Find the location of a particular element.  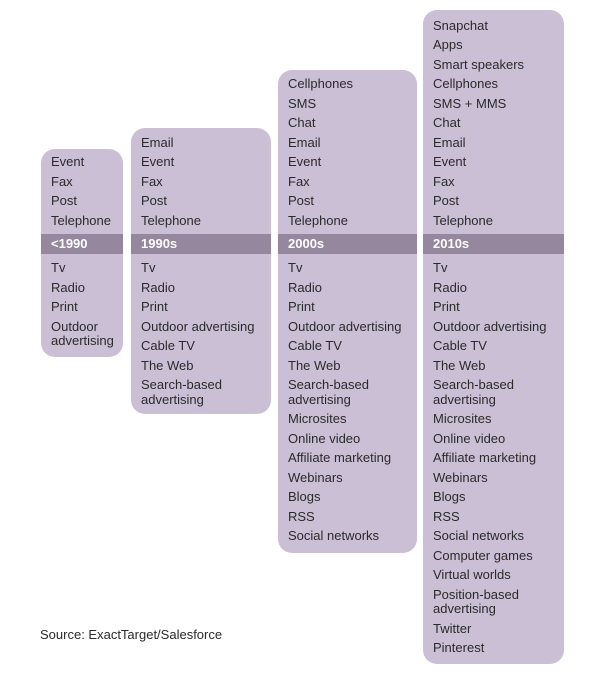

pre-era-list: Email Event Fax Post Telephone is located at coordinates (204, 184).